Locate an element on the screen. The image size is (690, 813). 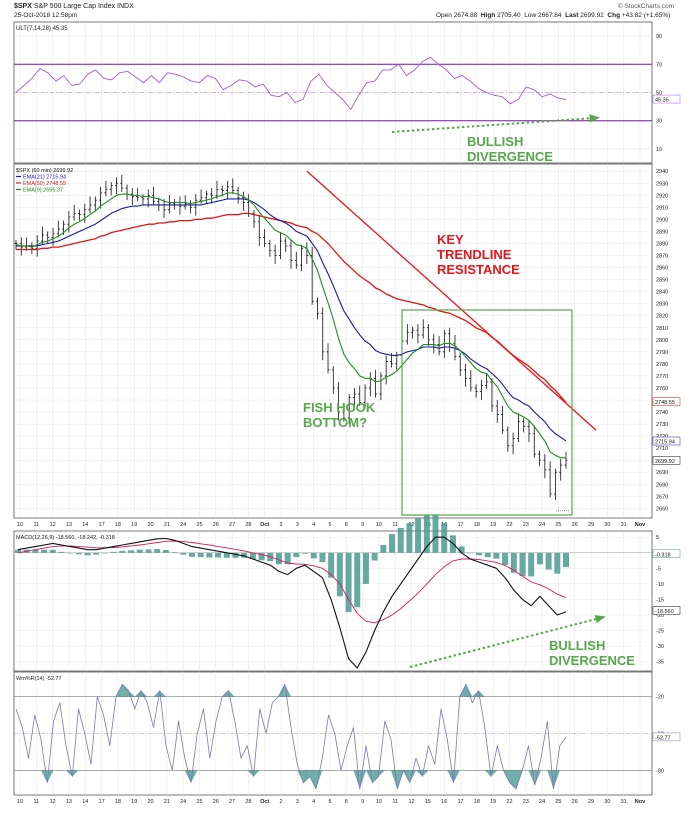
price-y-tick: 2800 is located at coordinates (662, 341).